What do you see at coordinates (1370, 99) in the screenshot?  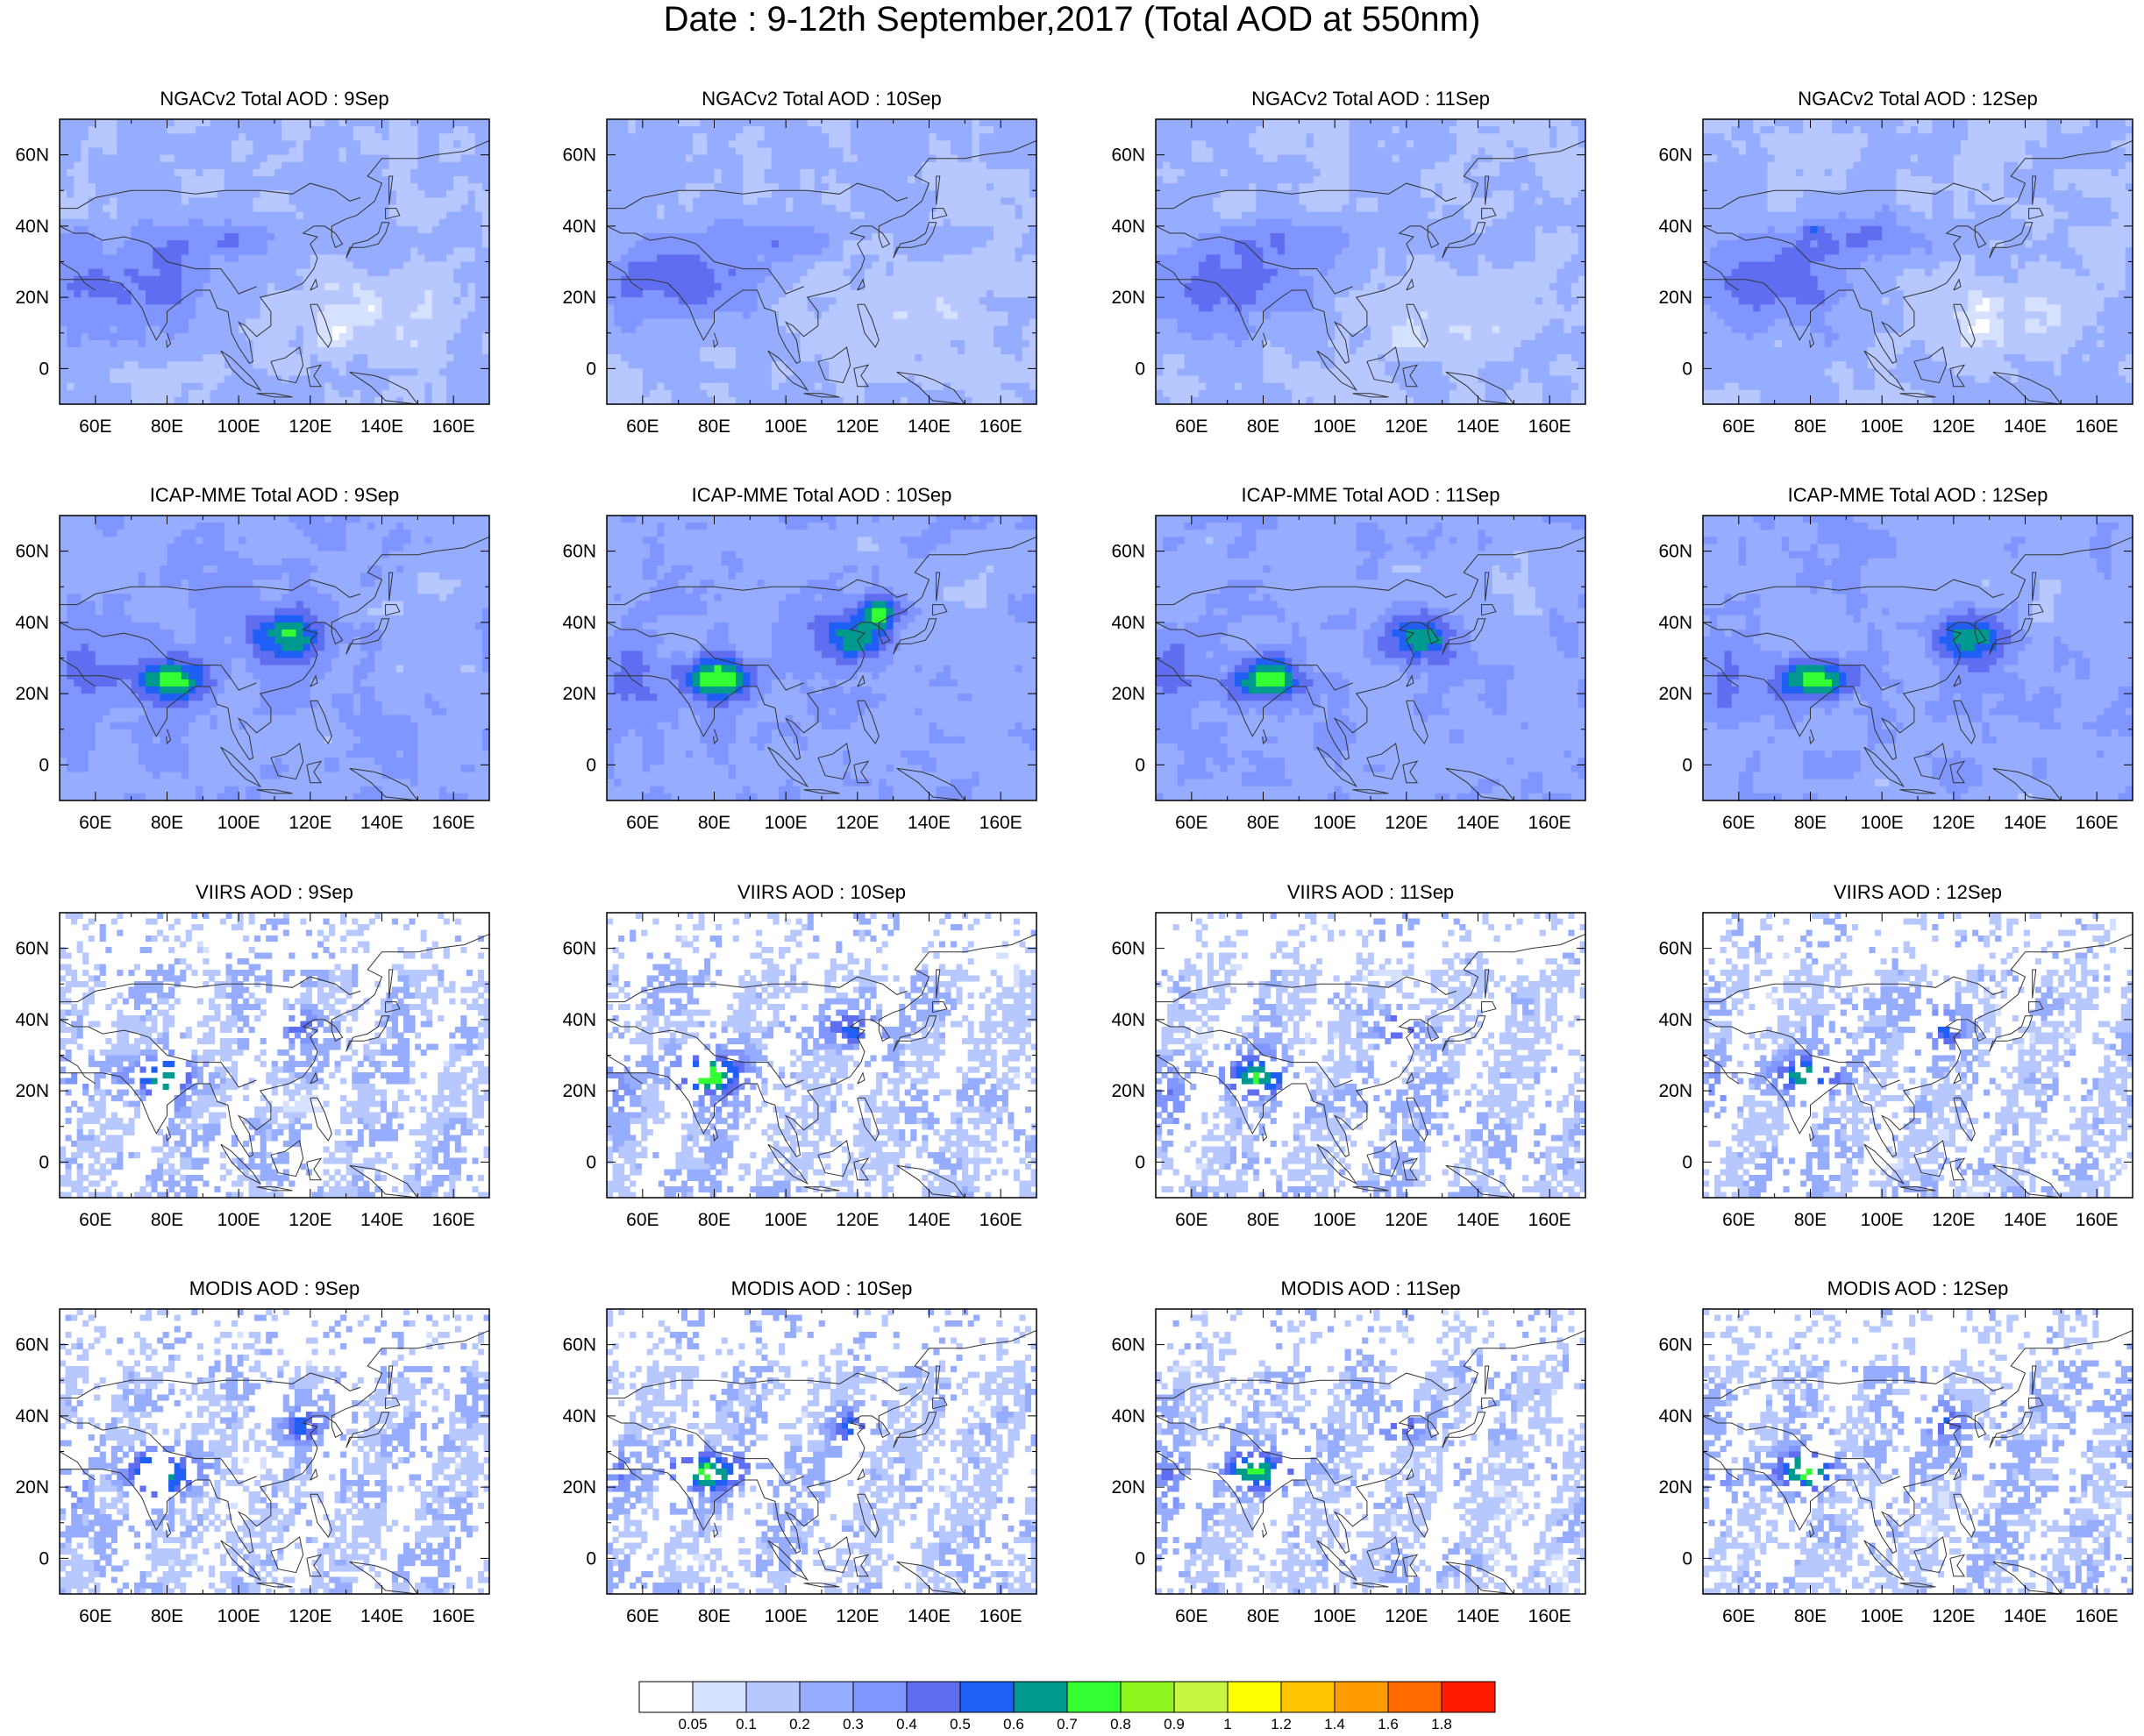 I see `panel-title: NGACv2 Total AOD : 11Sep` at bounding box center [1370, 99].